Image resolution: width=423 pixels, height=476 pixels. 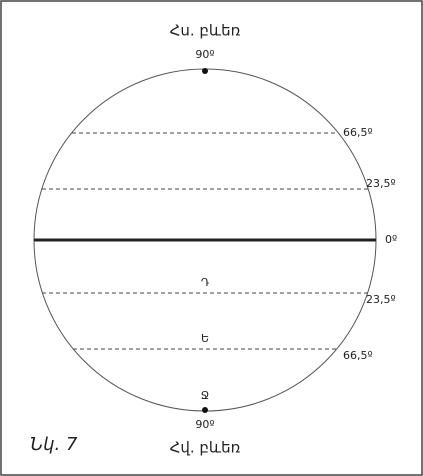 What do you see at coordinates (204, 424) in the screenshot?
I see `bottom-degree: 90º` at bounding box center [204, 424].